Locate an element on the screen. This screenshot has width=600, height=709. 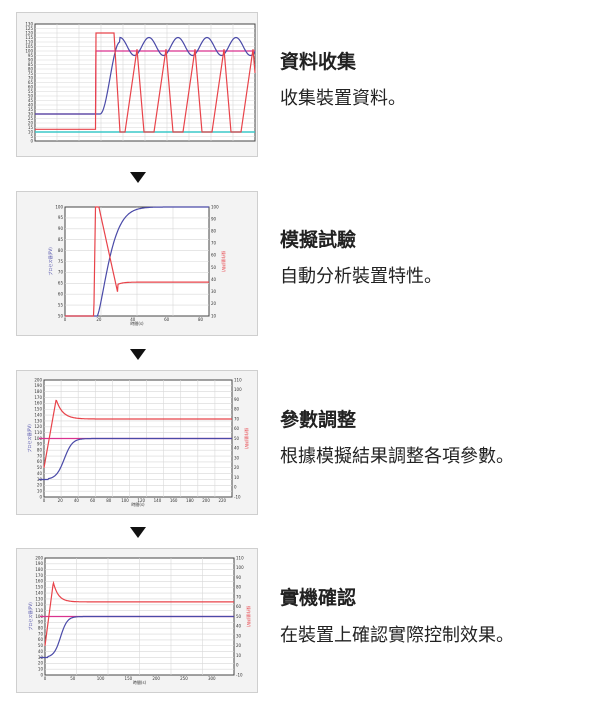
y-right-tick-label: 90 is located at coordinates (237, 399).